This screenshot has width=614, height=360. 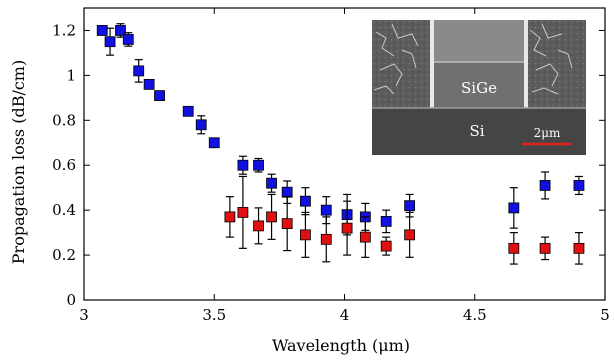 What do you see at coordinates (18, 162) in the screenshot?
I see `y-axis-label: Propagation loss (dB/cm)` at bounding box center [18, 162].